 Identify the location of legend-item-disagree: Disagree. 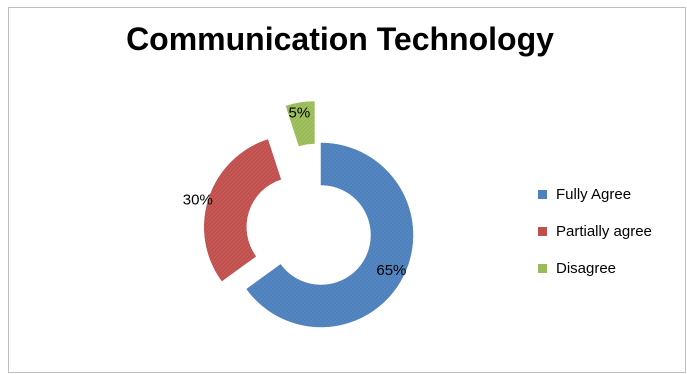
(612, 268).